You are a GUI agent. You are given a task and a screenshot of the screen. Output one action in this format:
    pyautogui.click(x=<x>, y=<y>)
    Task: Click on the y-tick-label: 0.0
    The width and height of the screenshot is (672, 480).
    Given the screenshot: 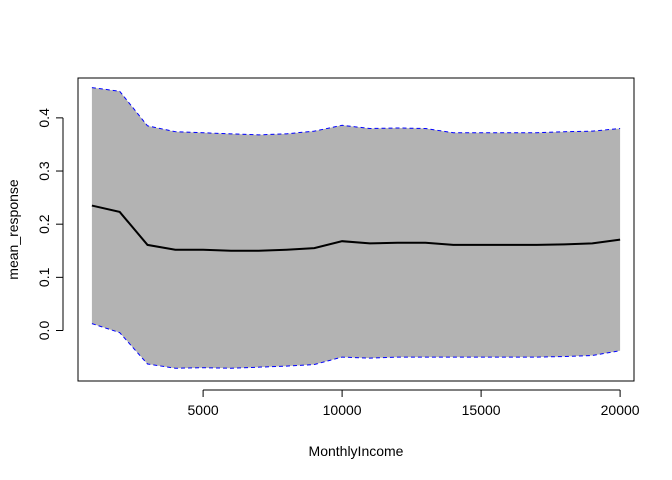 What is the action you would take?
    pyautogui.click(x=44, y=331)
    